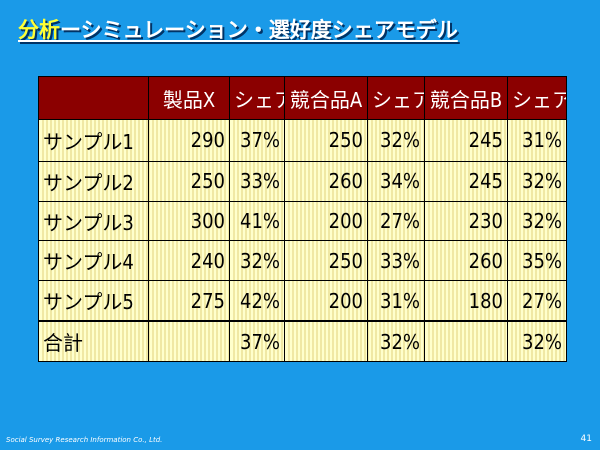  Describe the element at coordinates (259, 30) in the screenshot. I see `title-rest: ーシミュレーション・選好度シェアモデル` at that location.